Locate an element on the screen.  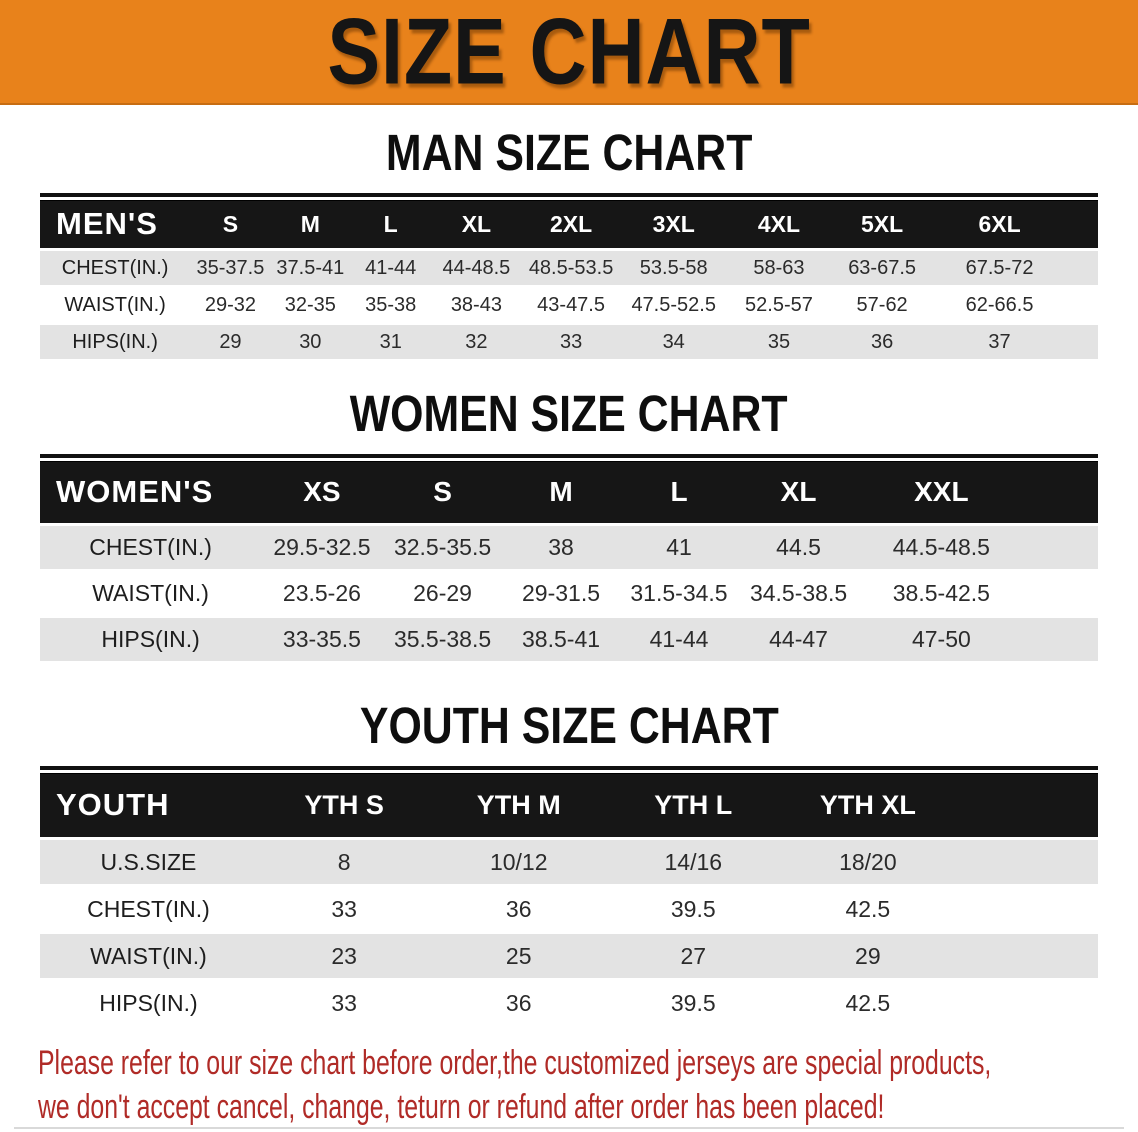
women-size-col-4: XL is located at coordinates (798, 492).